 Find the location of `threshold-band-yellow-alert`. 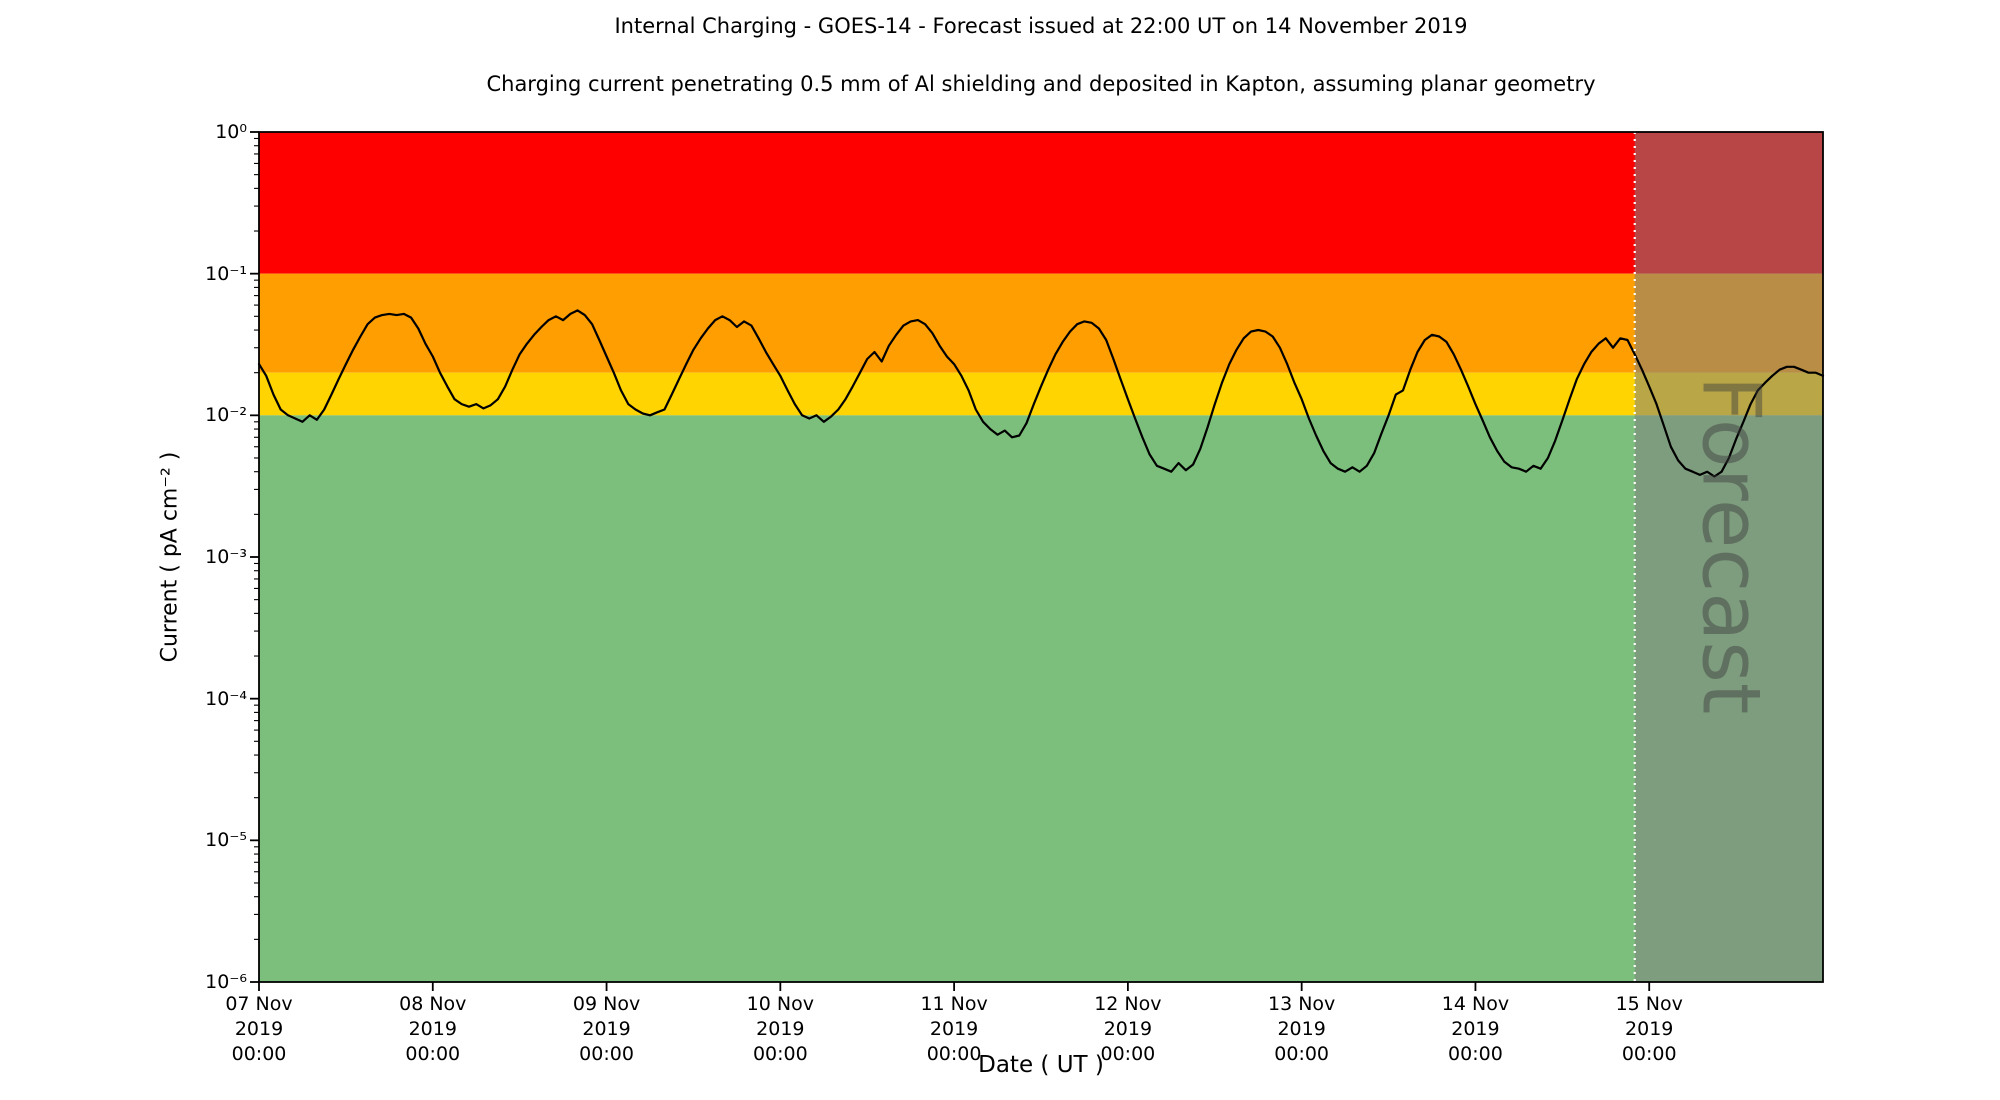

threshold-band-yellow-alert is located at coordinates (1041, 394).